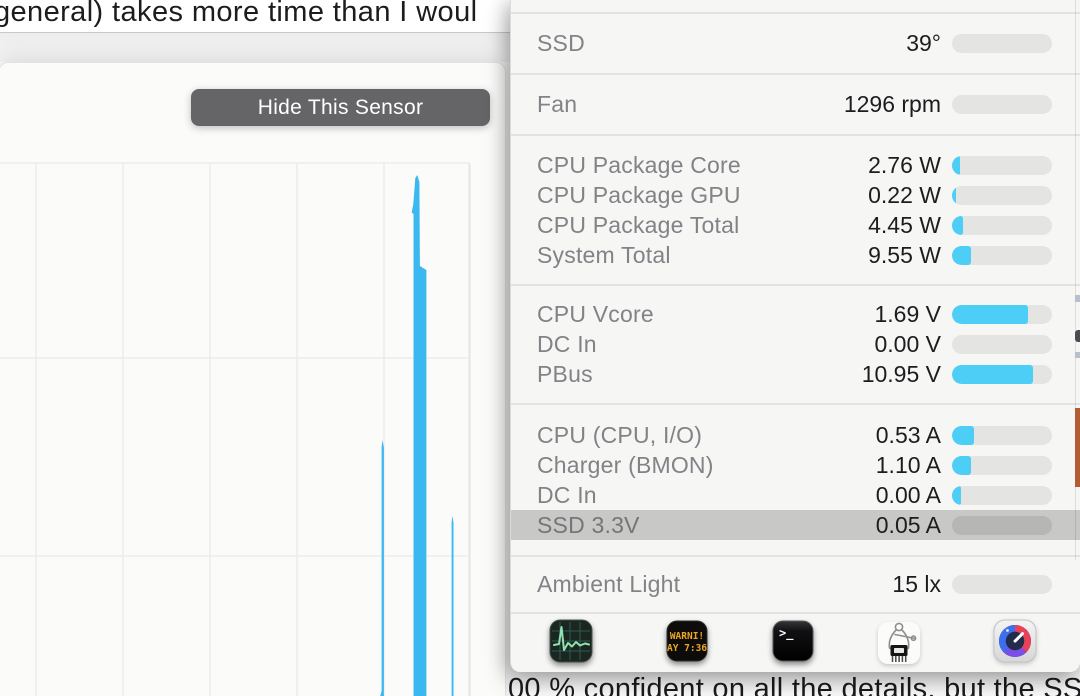  What do you see at coordinates (901, 374) in the screenshot?
I see `sensor-value: 10.95 V` at bounding box center [901, 374].